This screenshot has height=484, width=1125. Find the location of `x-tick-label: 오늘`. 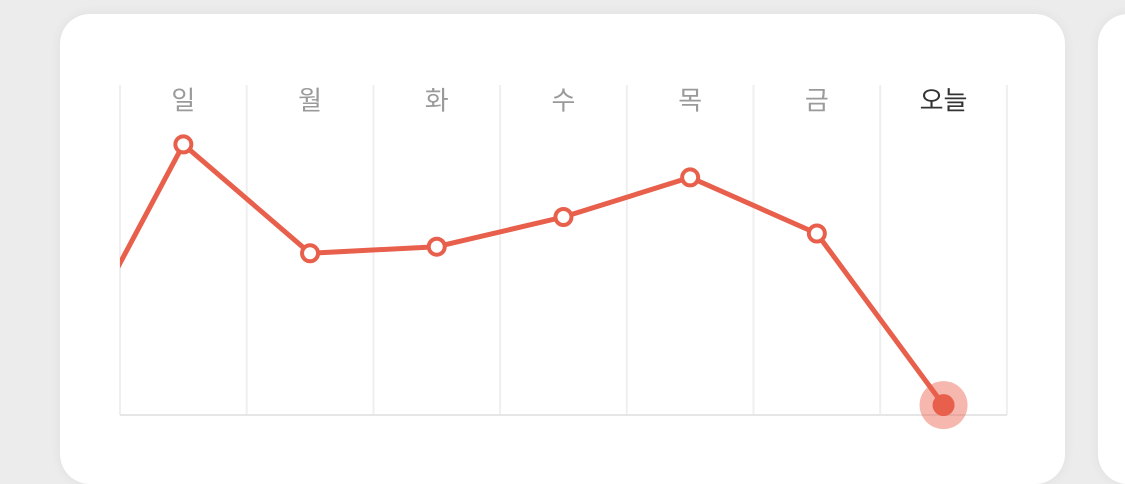

x-tick-label: 오늘 is located at coordinates (944, 102).